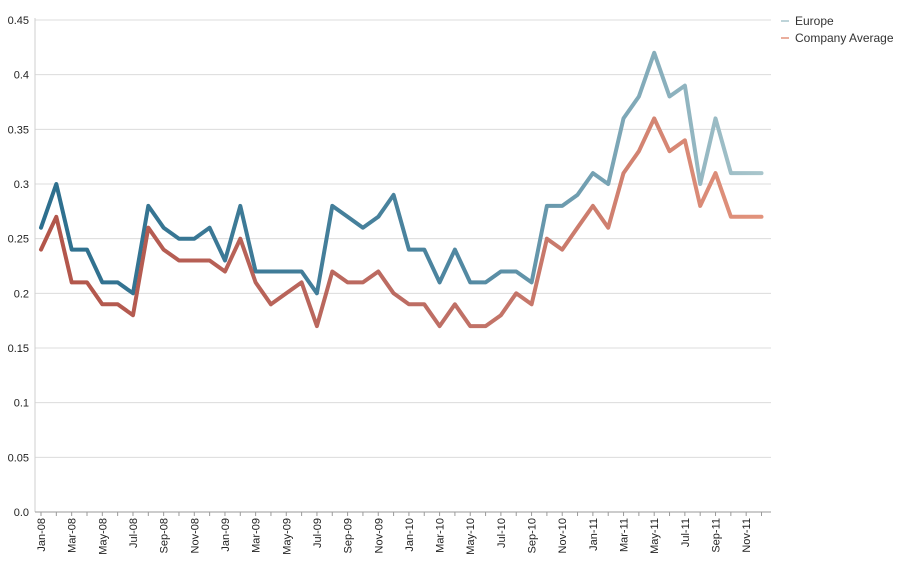  I want to click on x-tick-label: May-09, so click(287, 536).